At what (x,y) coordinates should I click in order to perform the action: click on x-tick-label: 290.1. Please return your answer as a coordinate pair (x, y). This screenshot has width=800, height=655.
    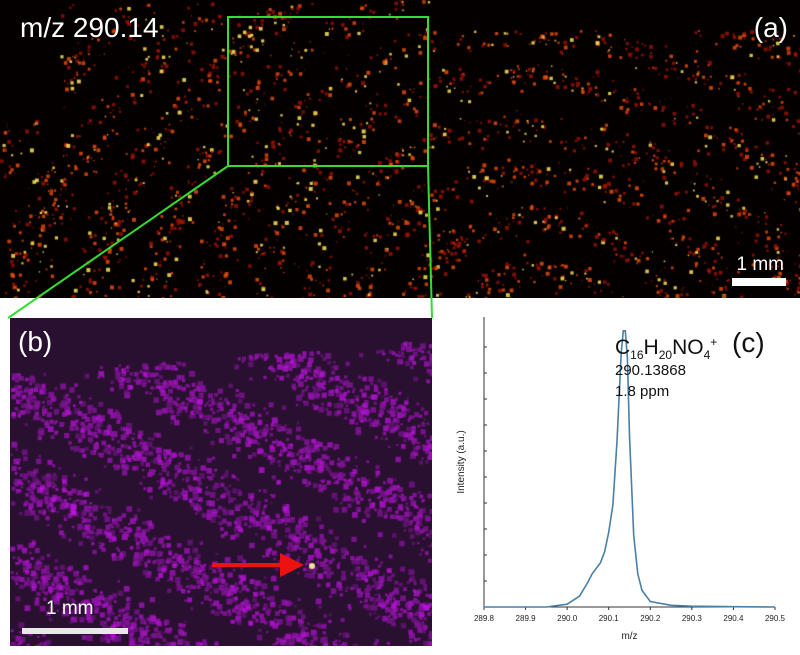
    Looking at the image, I should click on (609, 618).